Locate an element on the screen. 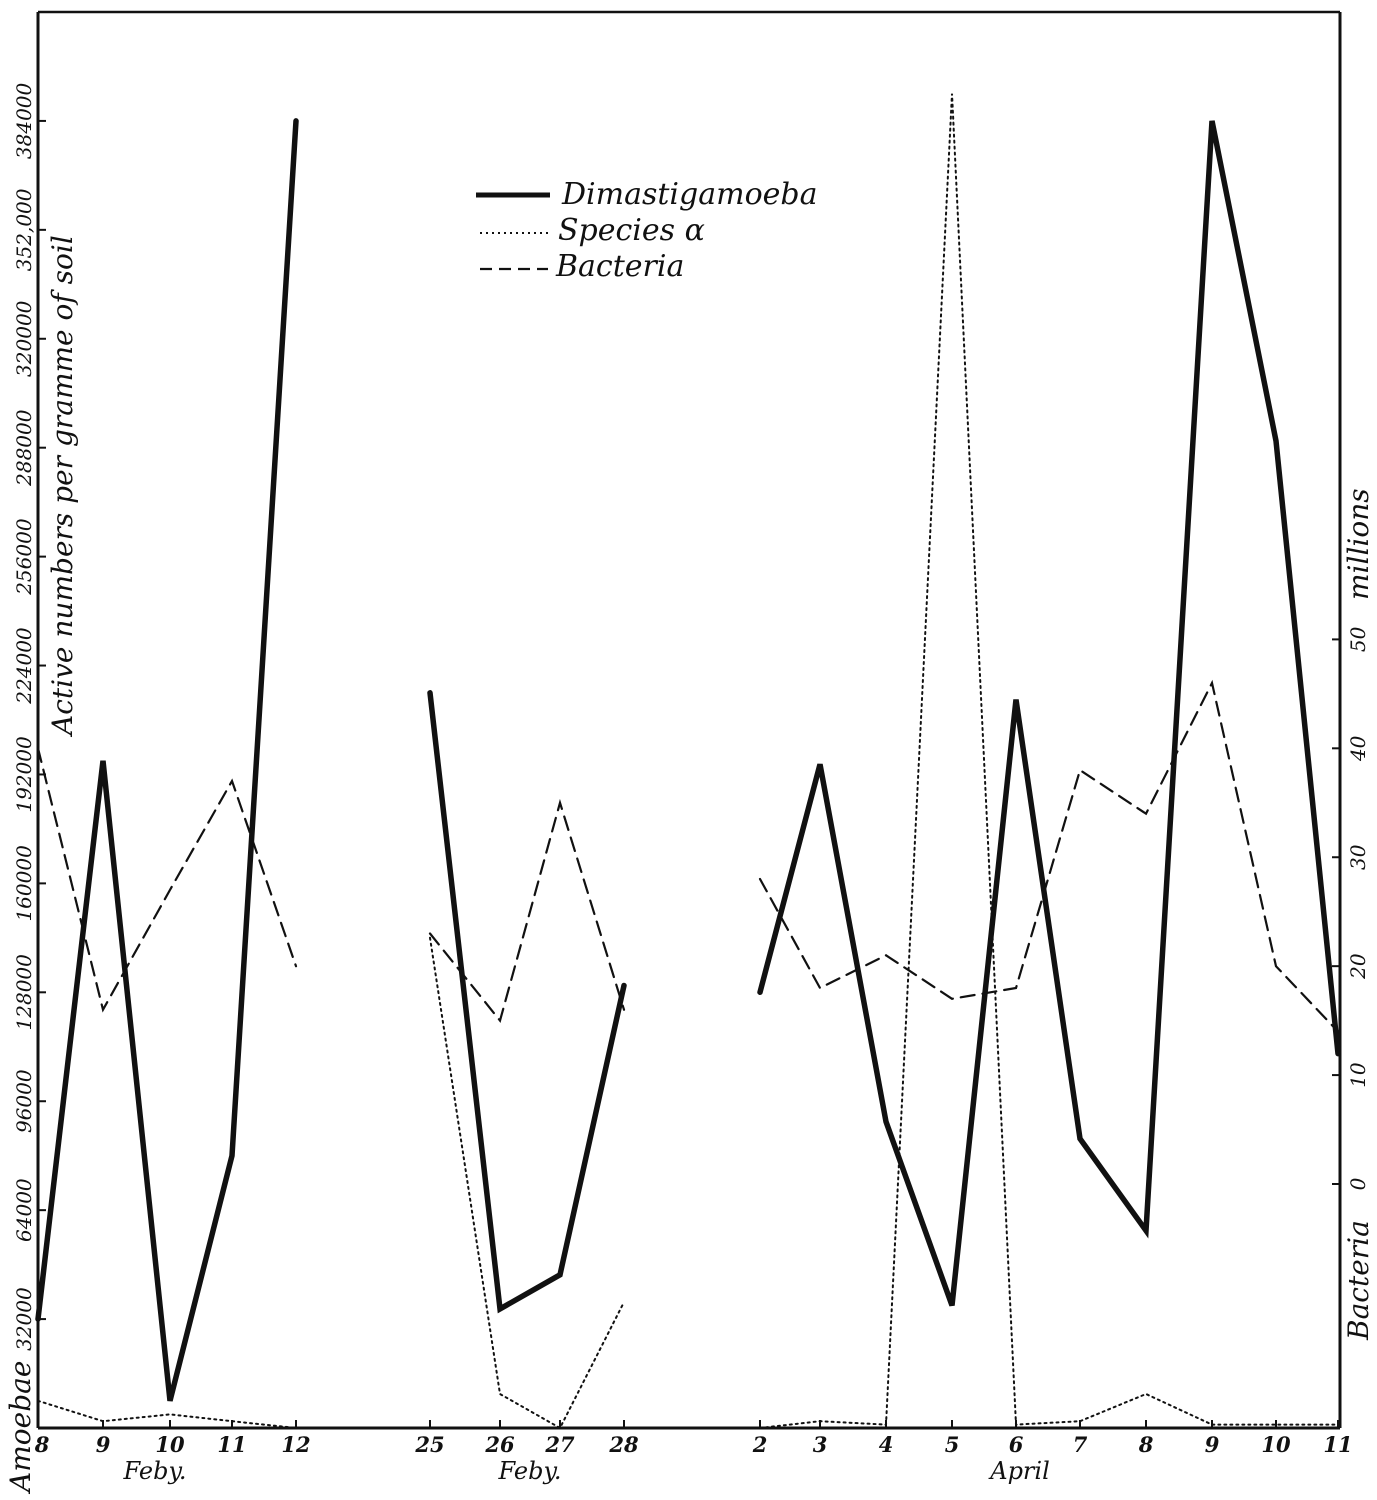  legend-label-bacteria: Bacteria is located at coordinates (619, 266).